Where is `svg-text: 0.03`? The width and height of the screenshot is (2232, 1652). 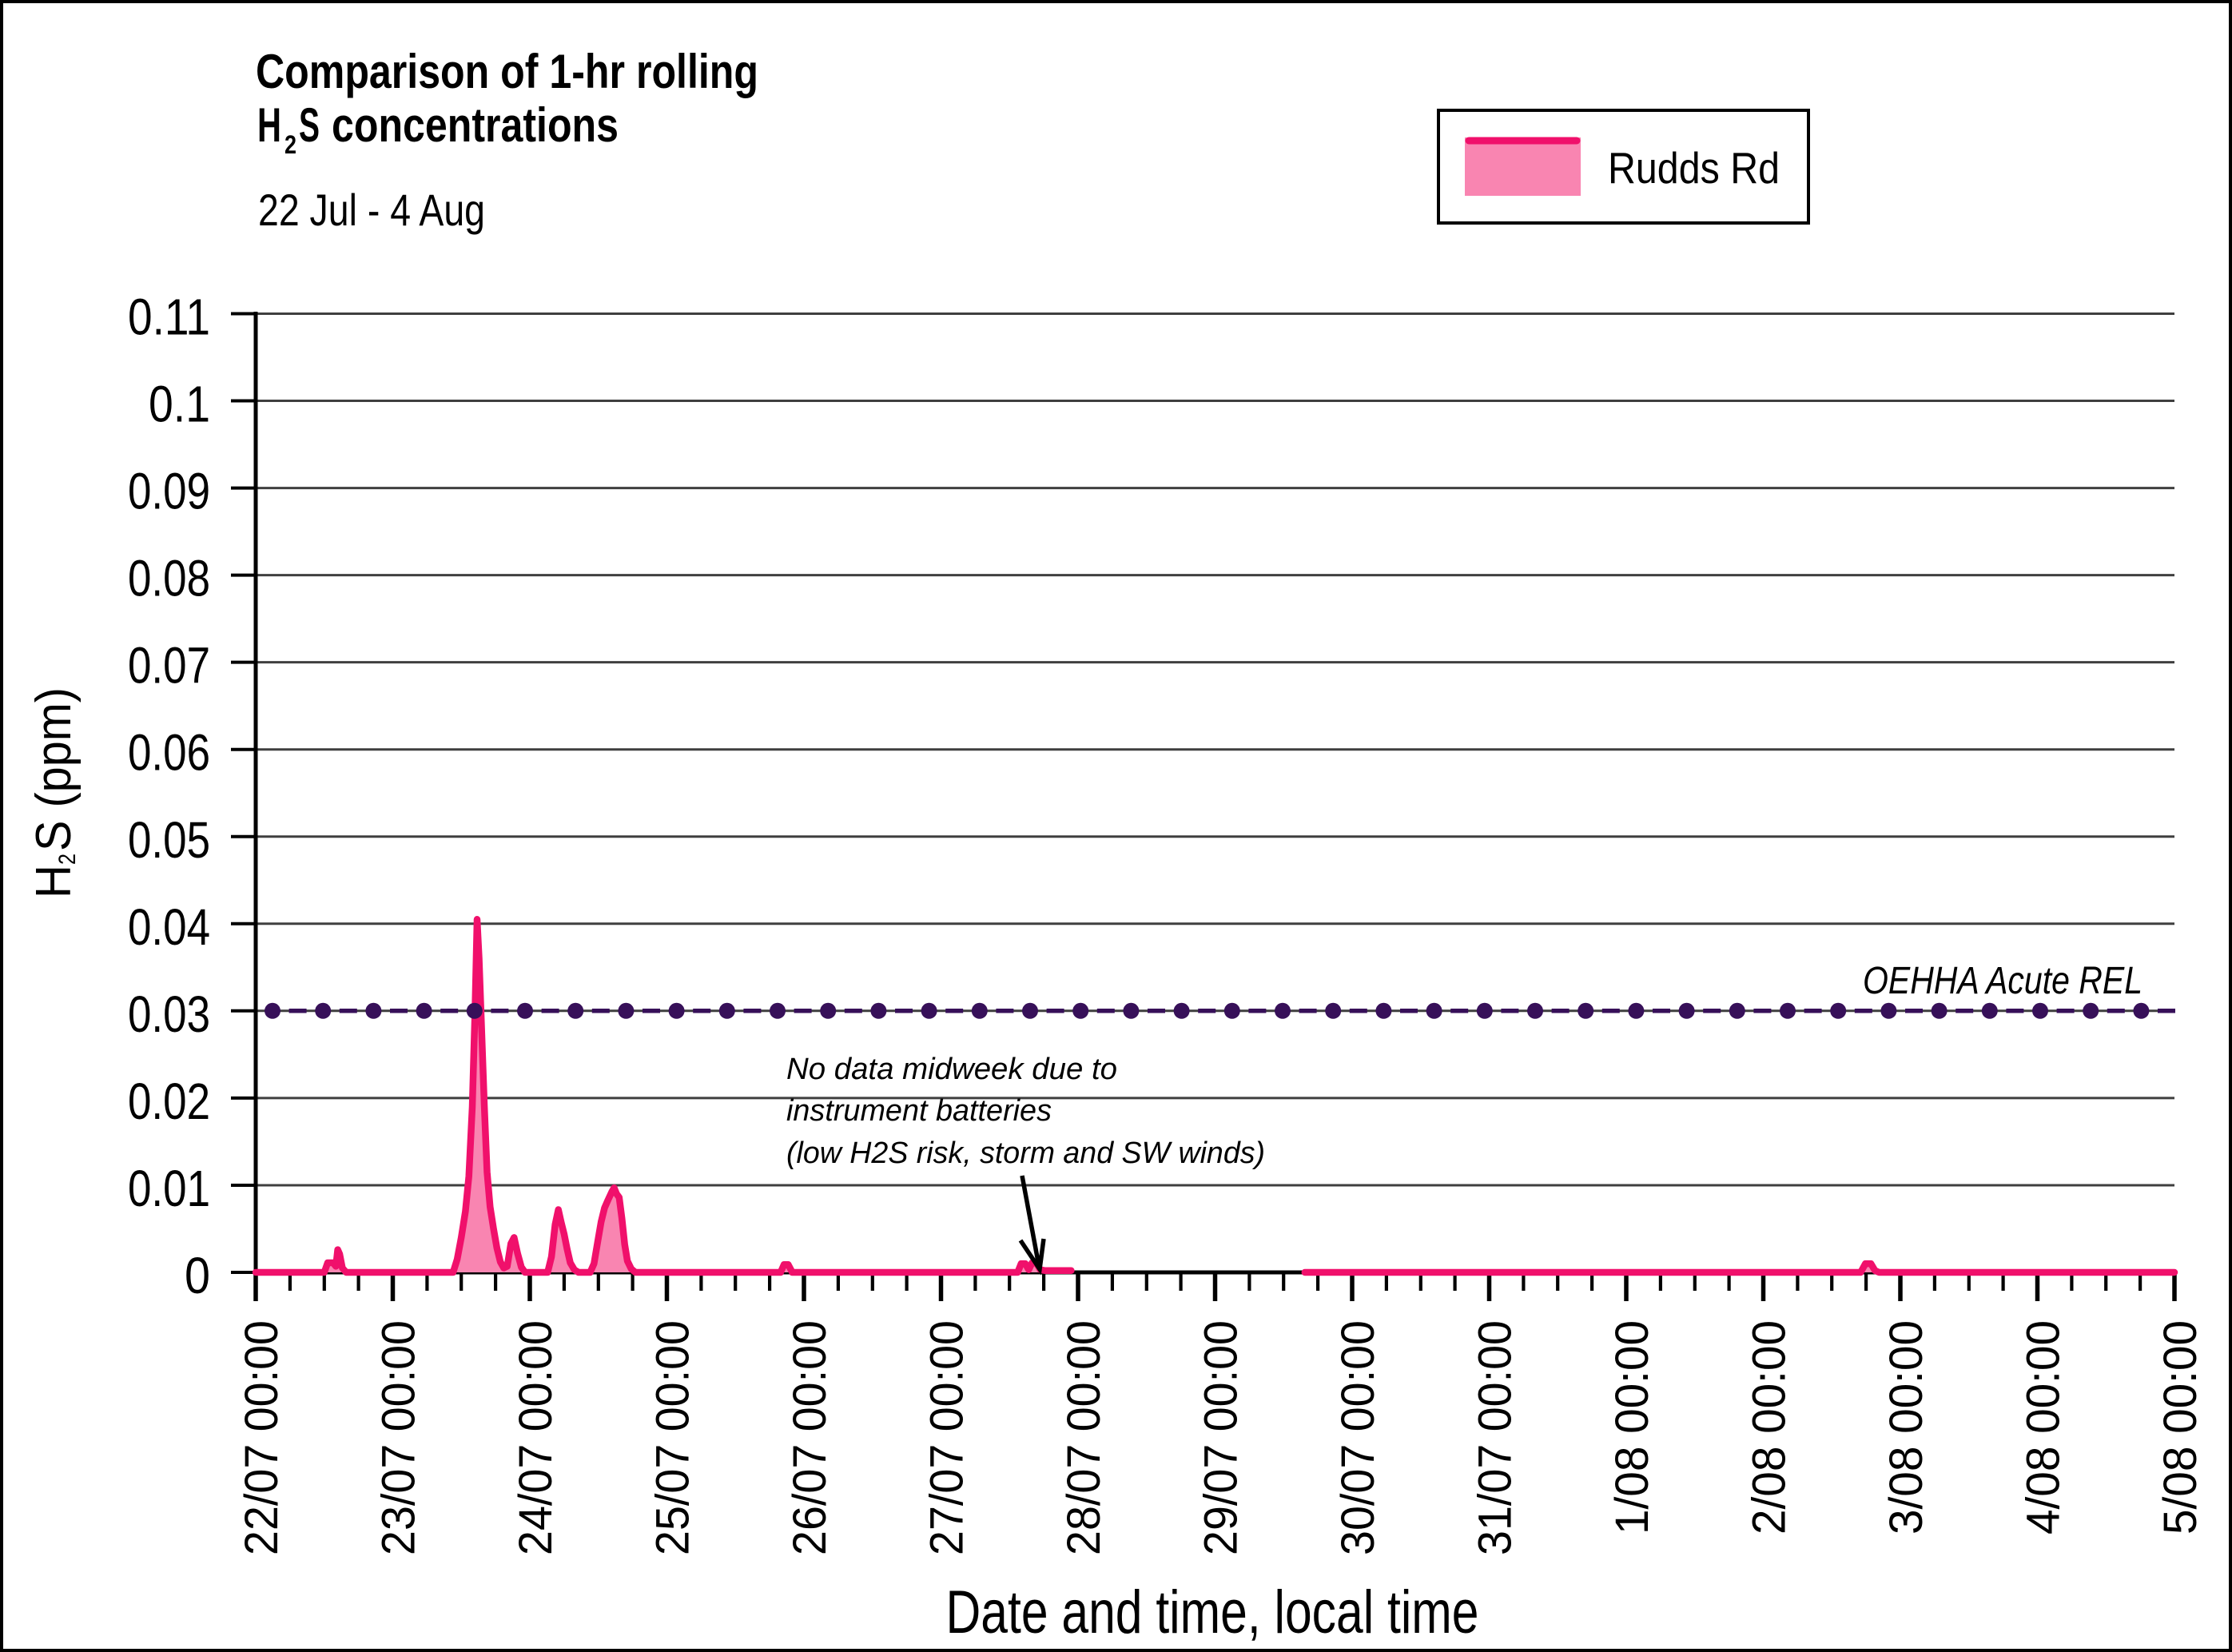
svg-text: 0.03 is located at coordinates (169, 1014).